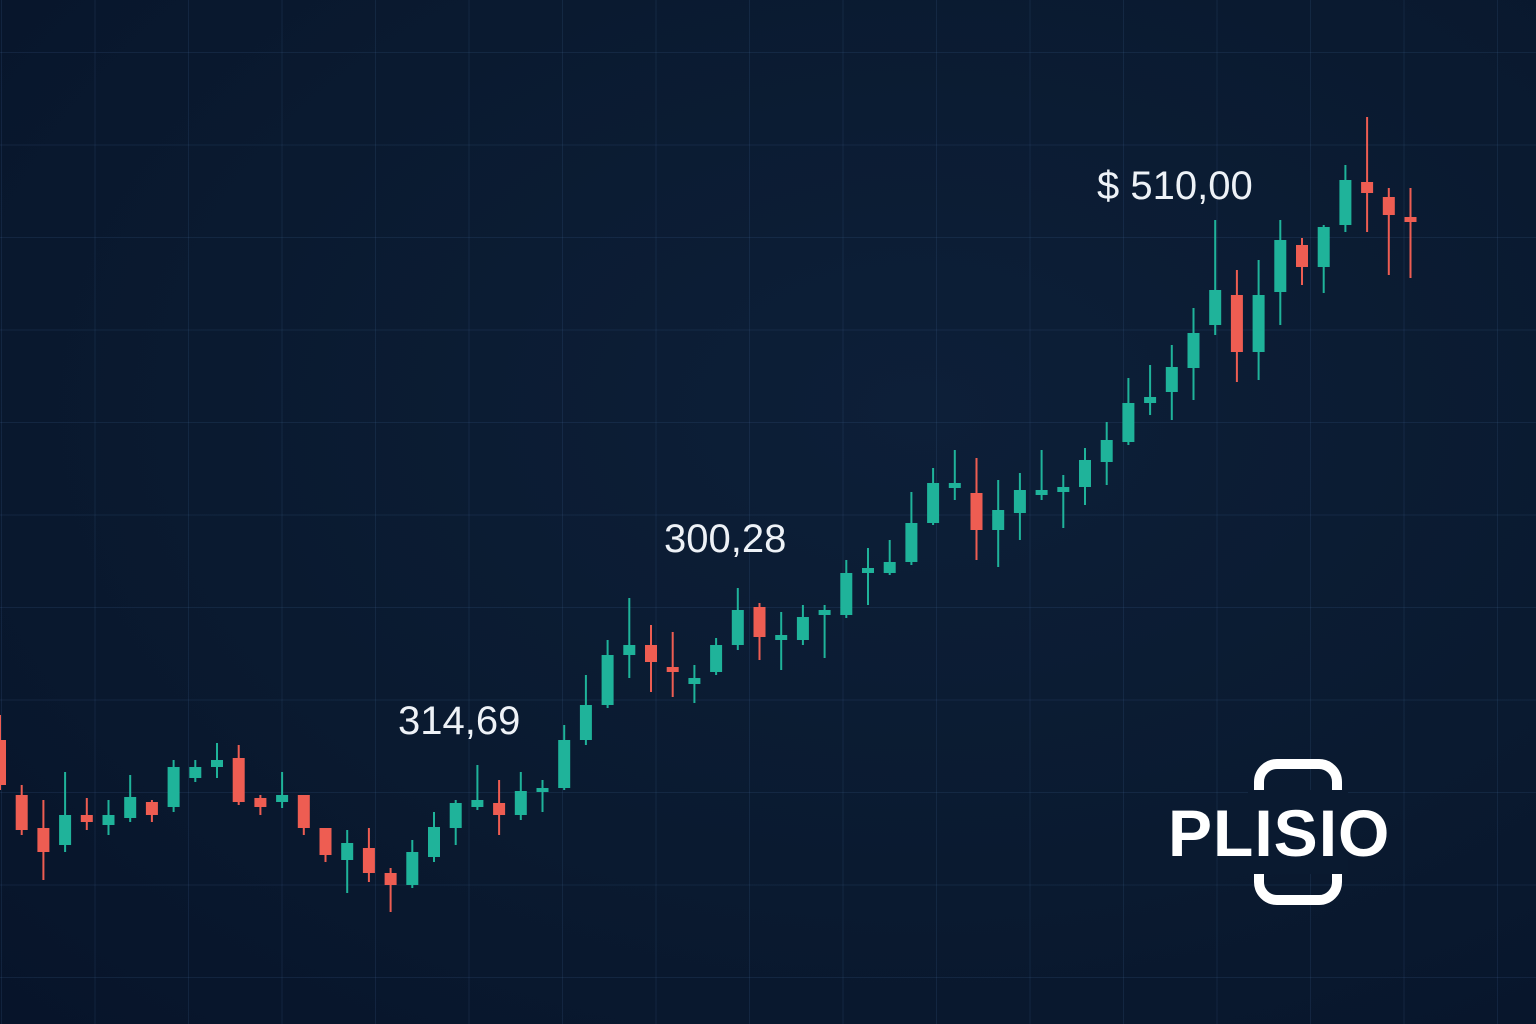 This screenshot has width=1536, height=1024. Describe the element at coordinates (459, 721) in the screenshot. I see `annotation: 314,69` at that location.